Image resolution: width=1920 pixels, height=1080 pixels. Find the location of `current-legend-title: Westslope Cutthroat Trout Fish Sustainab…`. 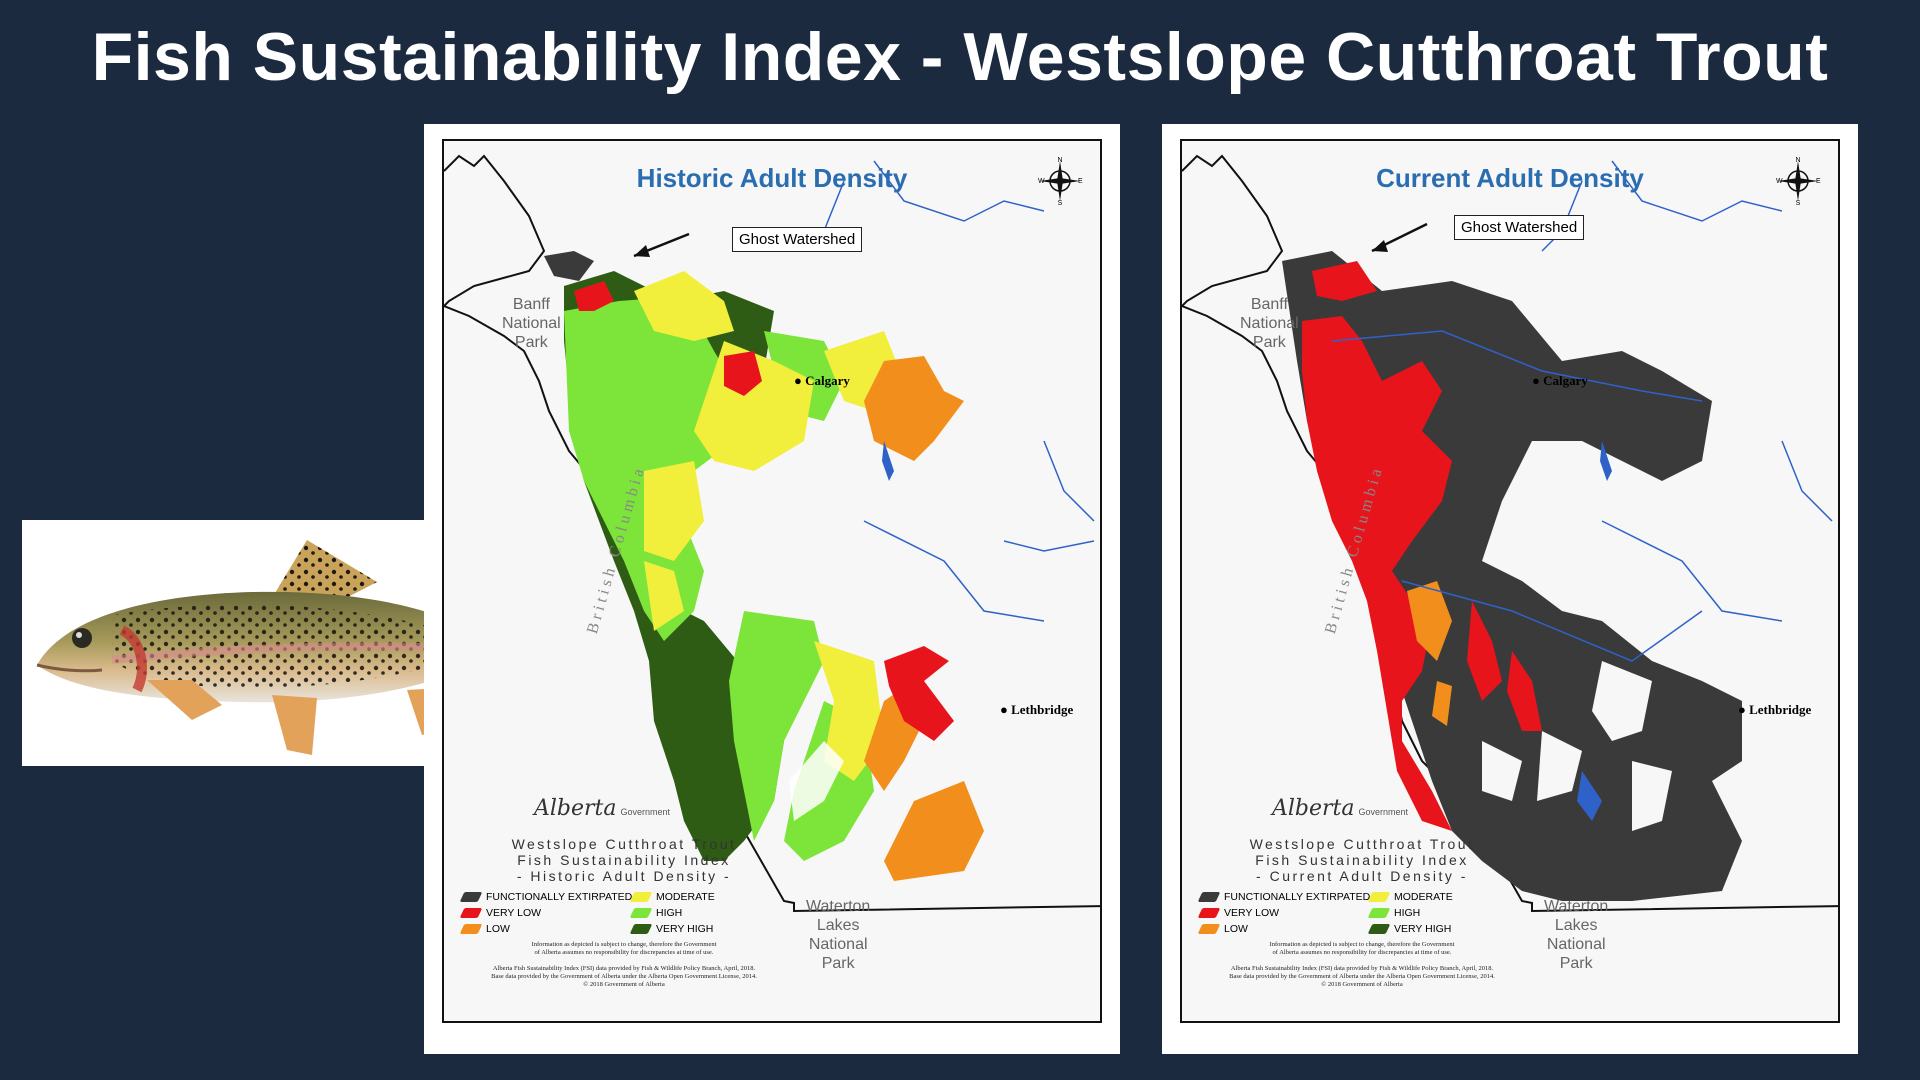

current-legend-title: Westslope Cutthroat Trout Fish Sustainab… is located at coordinates (1362, 860).